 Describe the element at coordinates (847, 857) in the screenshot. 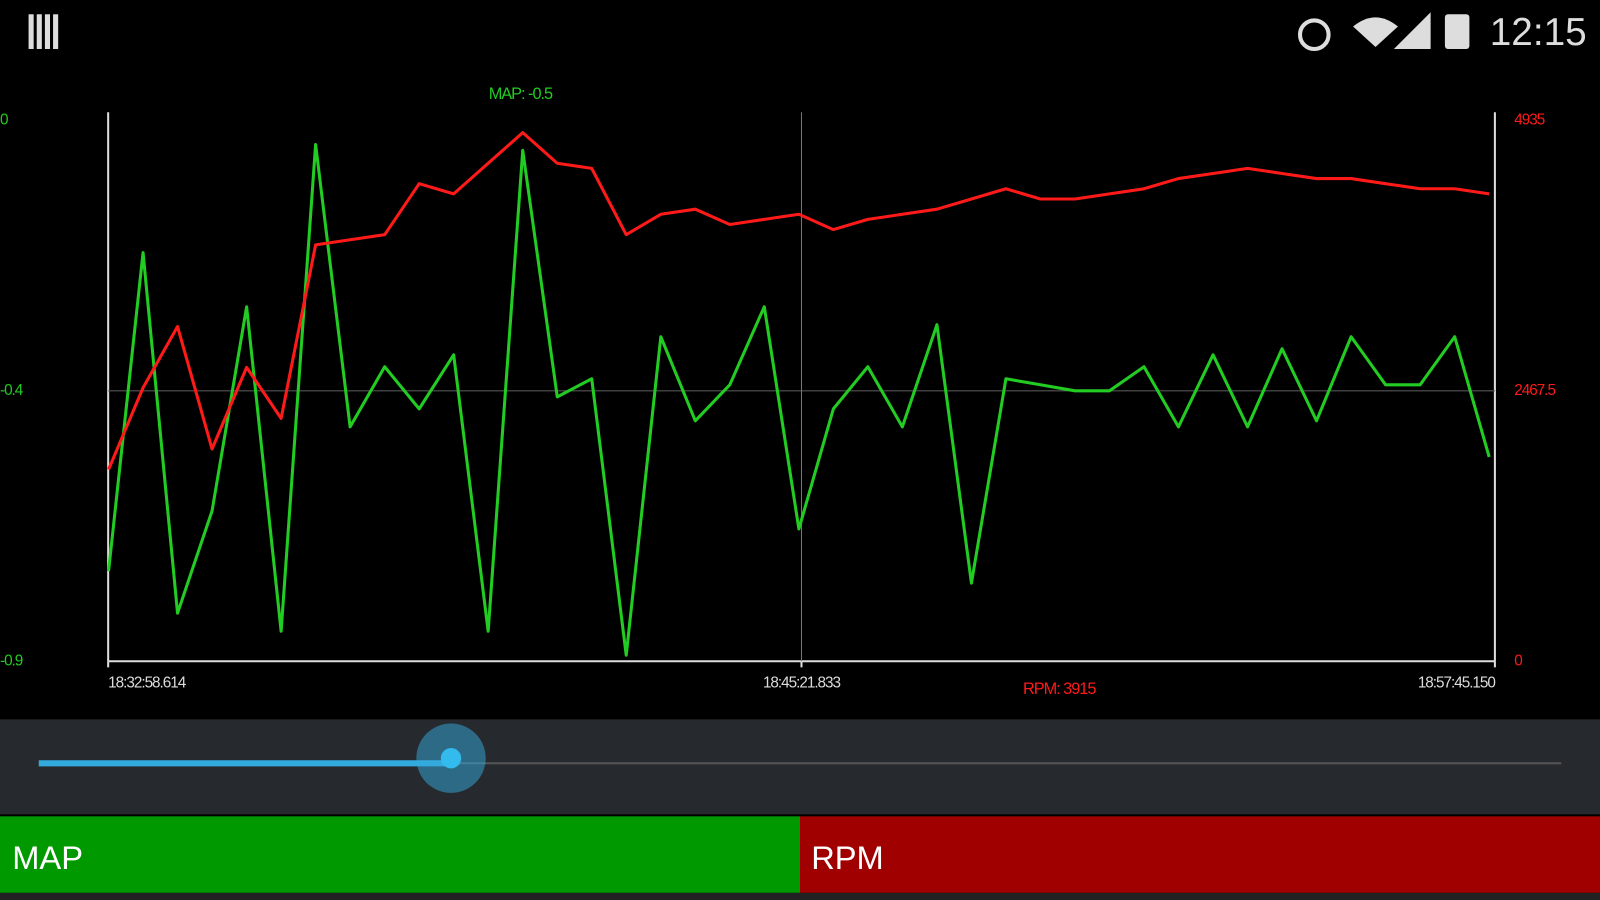

I see `button-label: RPM` at that location.